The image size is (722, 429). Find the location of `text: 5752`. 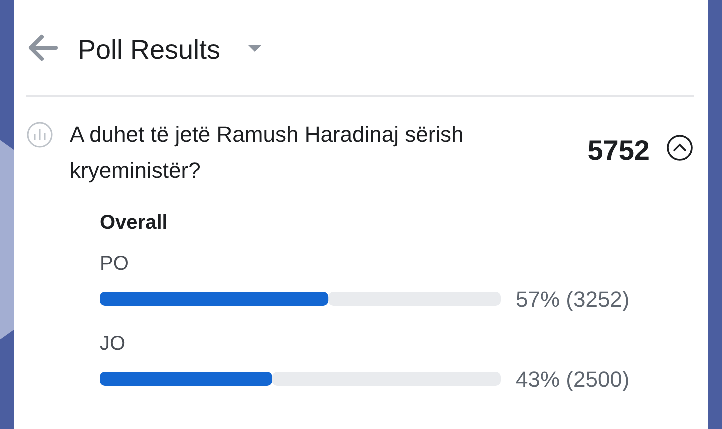

text: 5752 is located at coordinates (619, 150).